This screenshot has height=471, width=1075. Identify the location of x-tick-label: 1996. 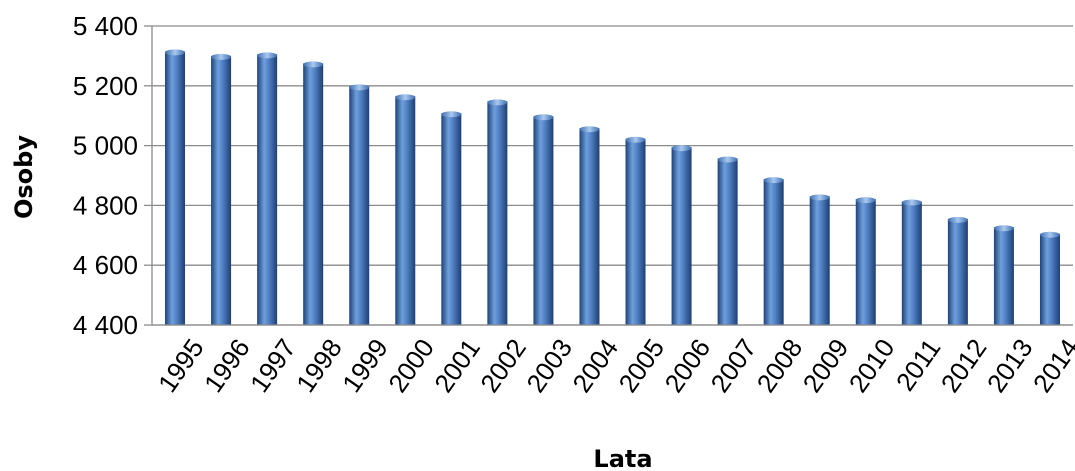
(227, 365).